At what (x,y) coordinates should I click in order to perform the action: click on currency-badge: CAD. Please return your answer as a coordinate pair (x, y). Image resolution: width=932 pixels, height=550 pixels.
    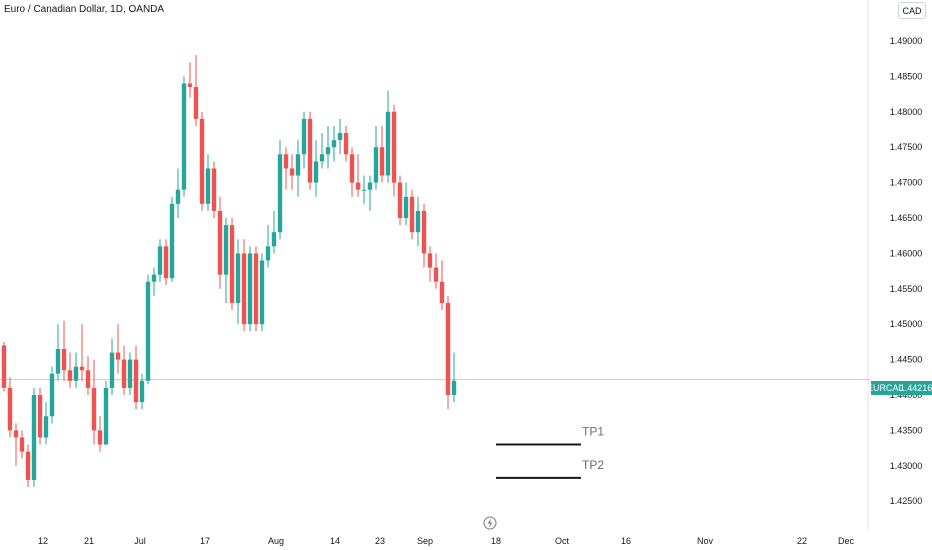
    Looking at the image, I should click on (912, 10).